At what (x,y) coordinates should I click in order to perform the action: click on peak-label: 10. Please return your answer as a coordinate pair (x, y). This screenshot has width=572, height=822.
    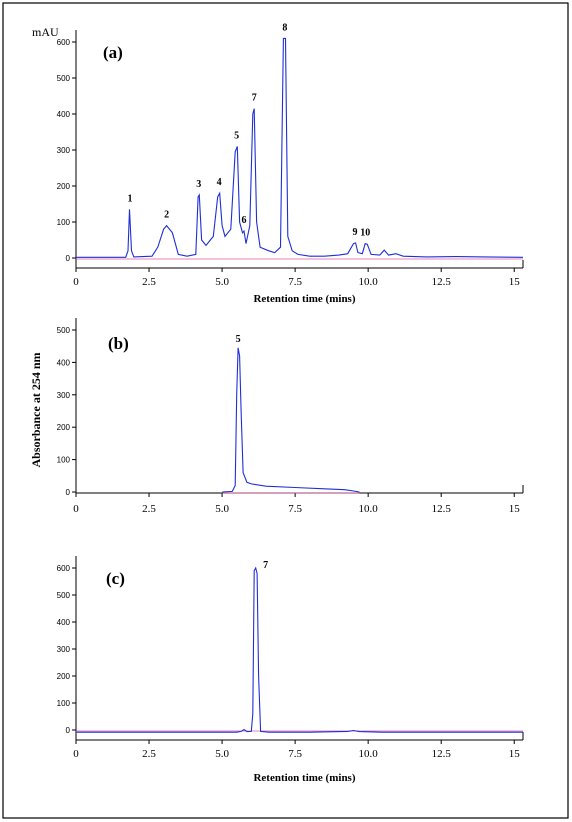
    Looking at the image, I should click on (365, 233).